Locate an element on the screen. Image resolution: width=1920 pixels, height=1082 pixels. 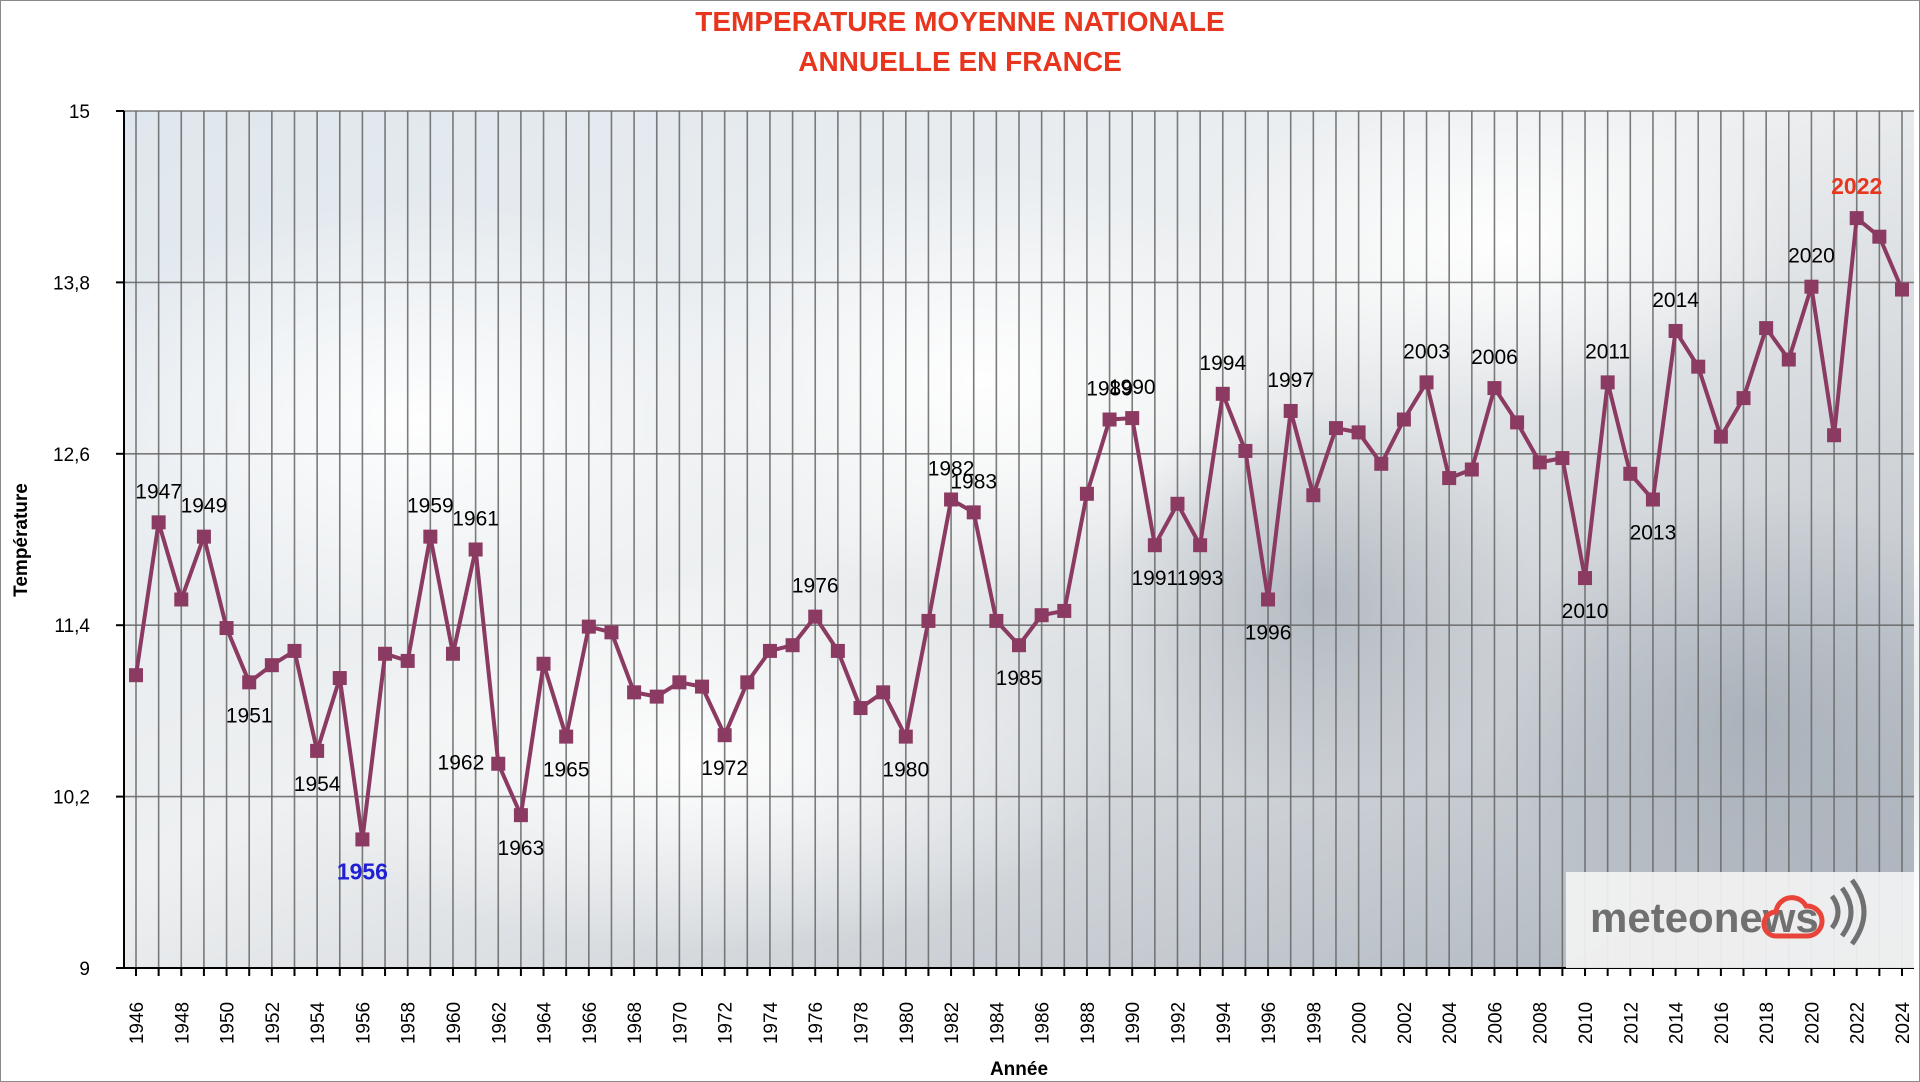
x-tick-label: 2004 is located at coordinates (1450, 1022).